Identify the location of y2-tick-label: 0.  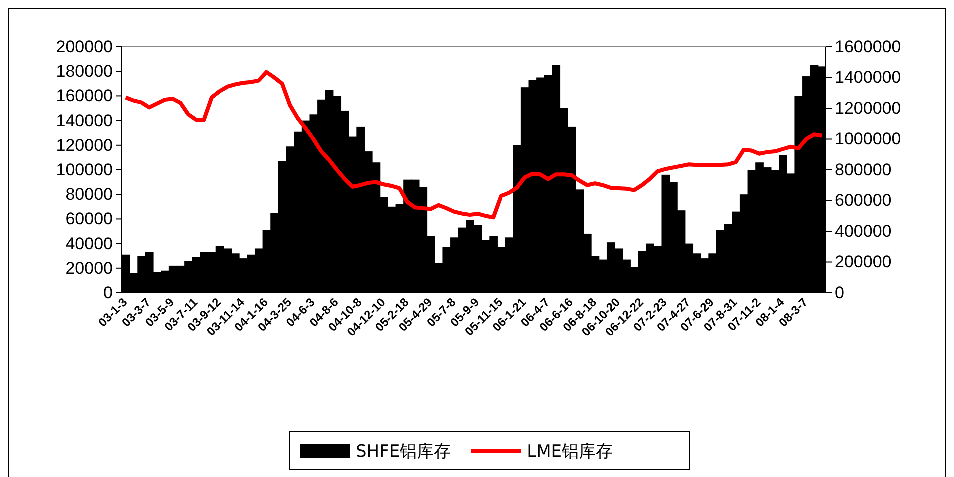
(839, 292).